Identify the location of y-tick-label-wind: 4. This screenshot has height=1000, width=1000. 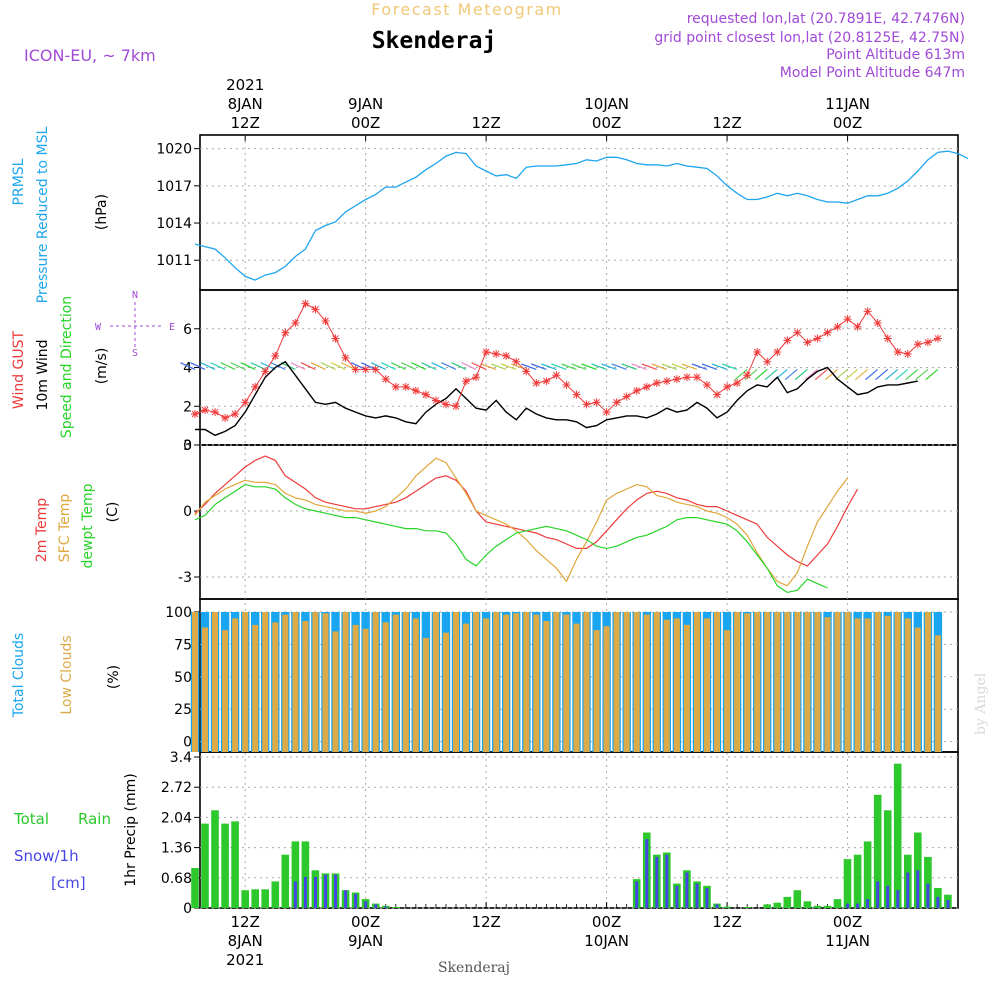
(187, 369).